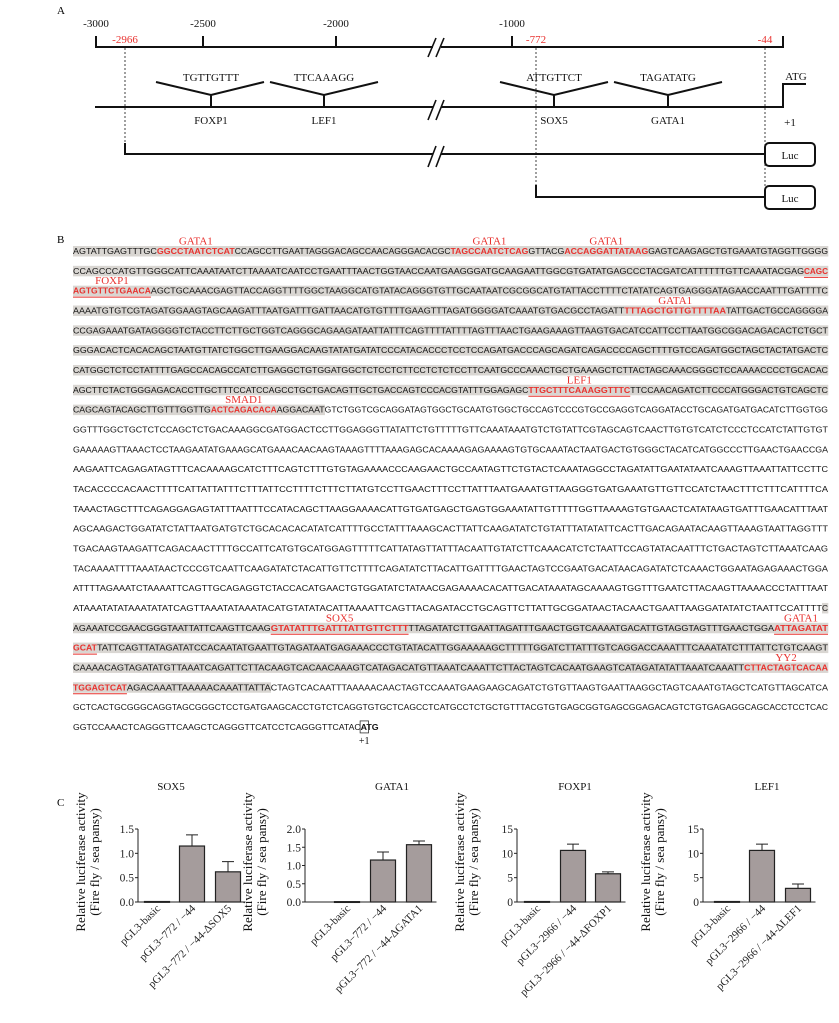 The image size is (839, 1023). What do you see at coordinates (786, 667) in the screenshot?
I see `binding-site-sequence: CTTACTAGTCACAA` at bounding box center [786, 667].